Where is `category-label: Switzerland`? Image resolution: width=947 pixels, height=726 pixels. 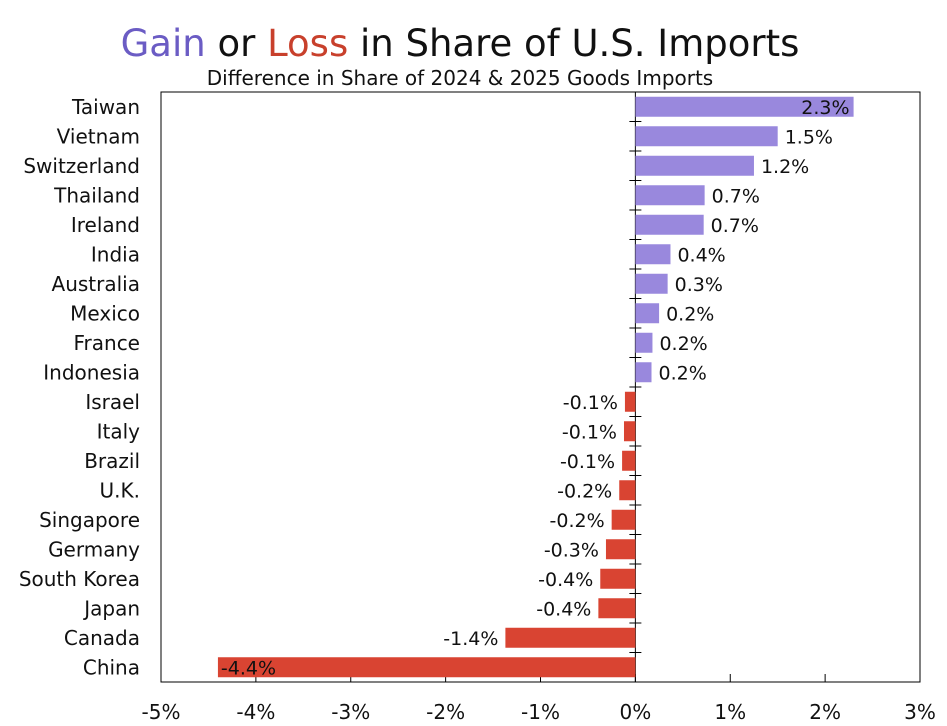
category-label: Switzerland is located at coordinates (81, 166).